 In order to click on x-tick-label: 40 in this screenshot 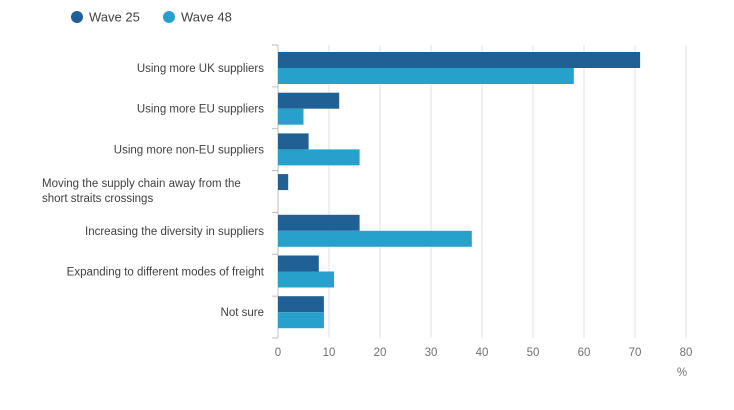, I will do `click(482, 353)`.